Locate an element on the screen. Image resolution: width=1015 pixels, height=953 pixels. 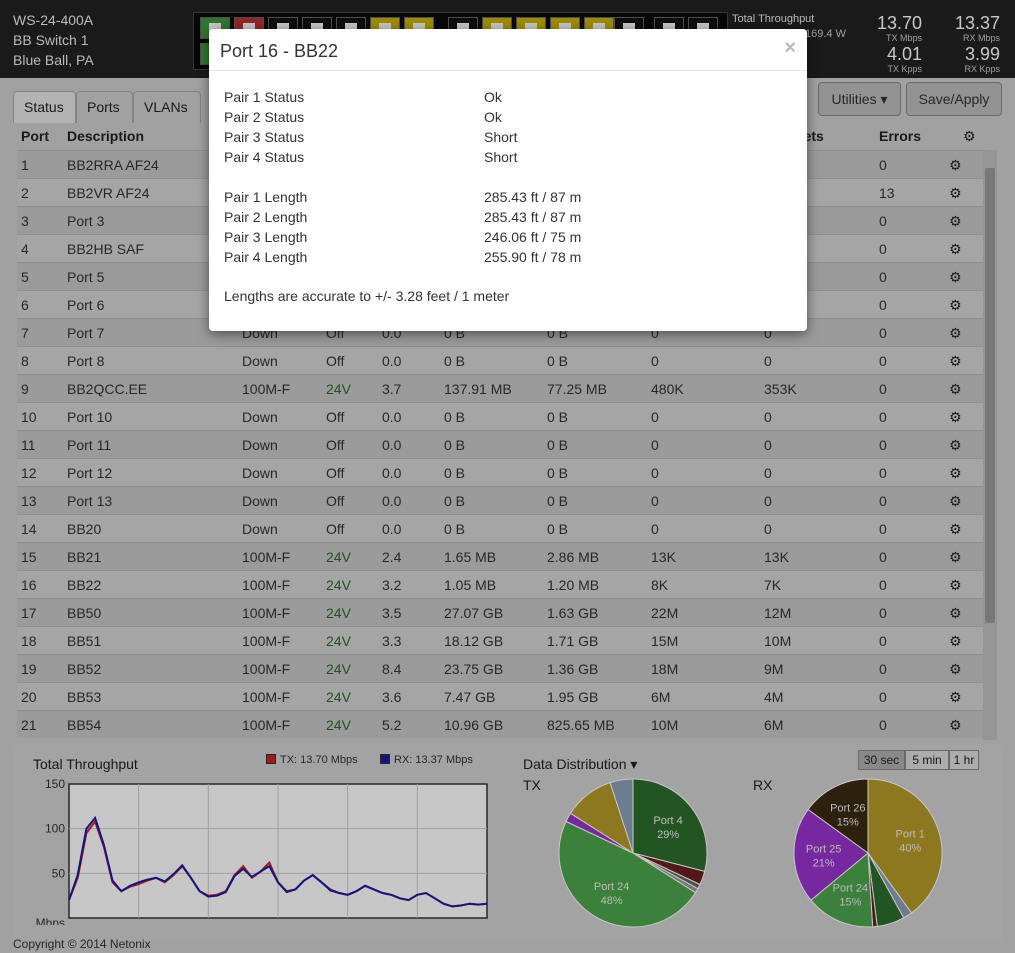
table-scrollbar is located at coordinates (990, 445).